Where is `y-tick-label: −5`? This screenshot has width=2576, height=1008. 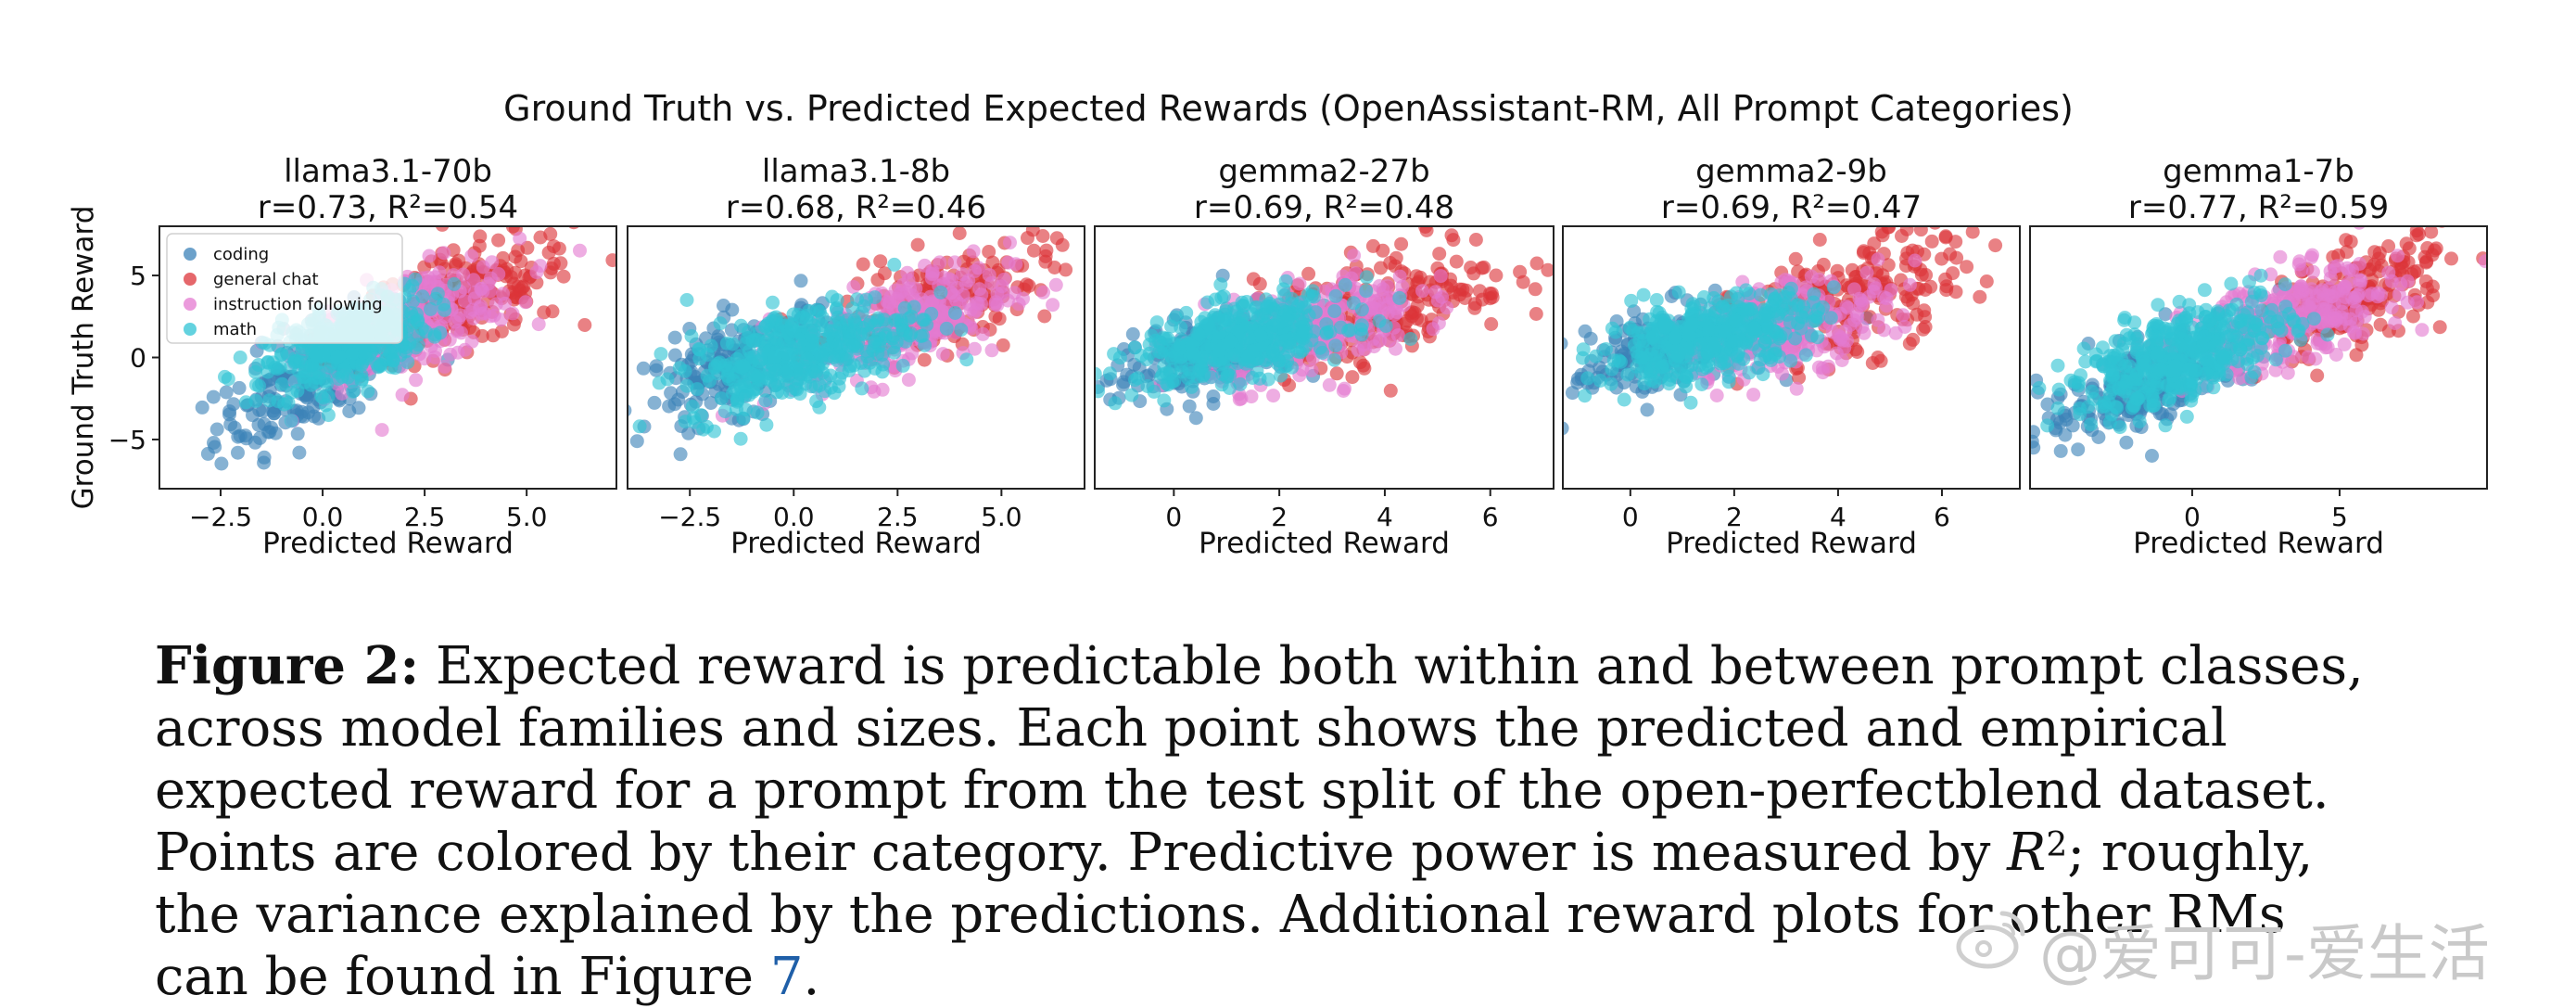
y-tick-label: −5 is located at coordinates (127, 440).